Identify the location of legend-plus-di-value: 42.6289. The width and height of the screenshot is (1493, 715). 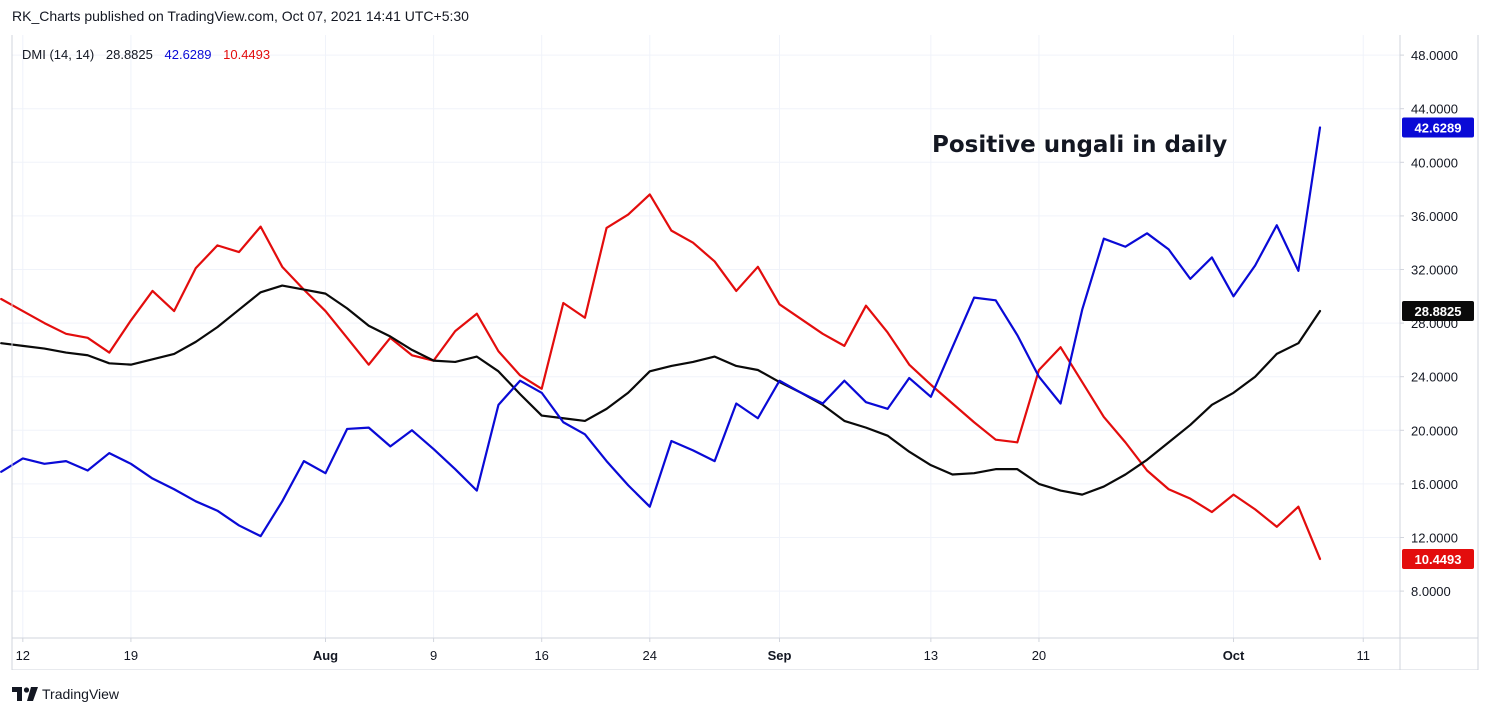
(188, 54).